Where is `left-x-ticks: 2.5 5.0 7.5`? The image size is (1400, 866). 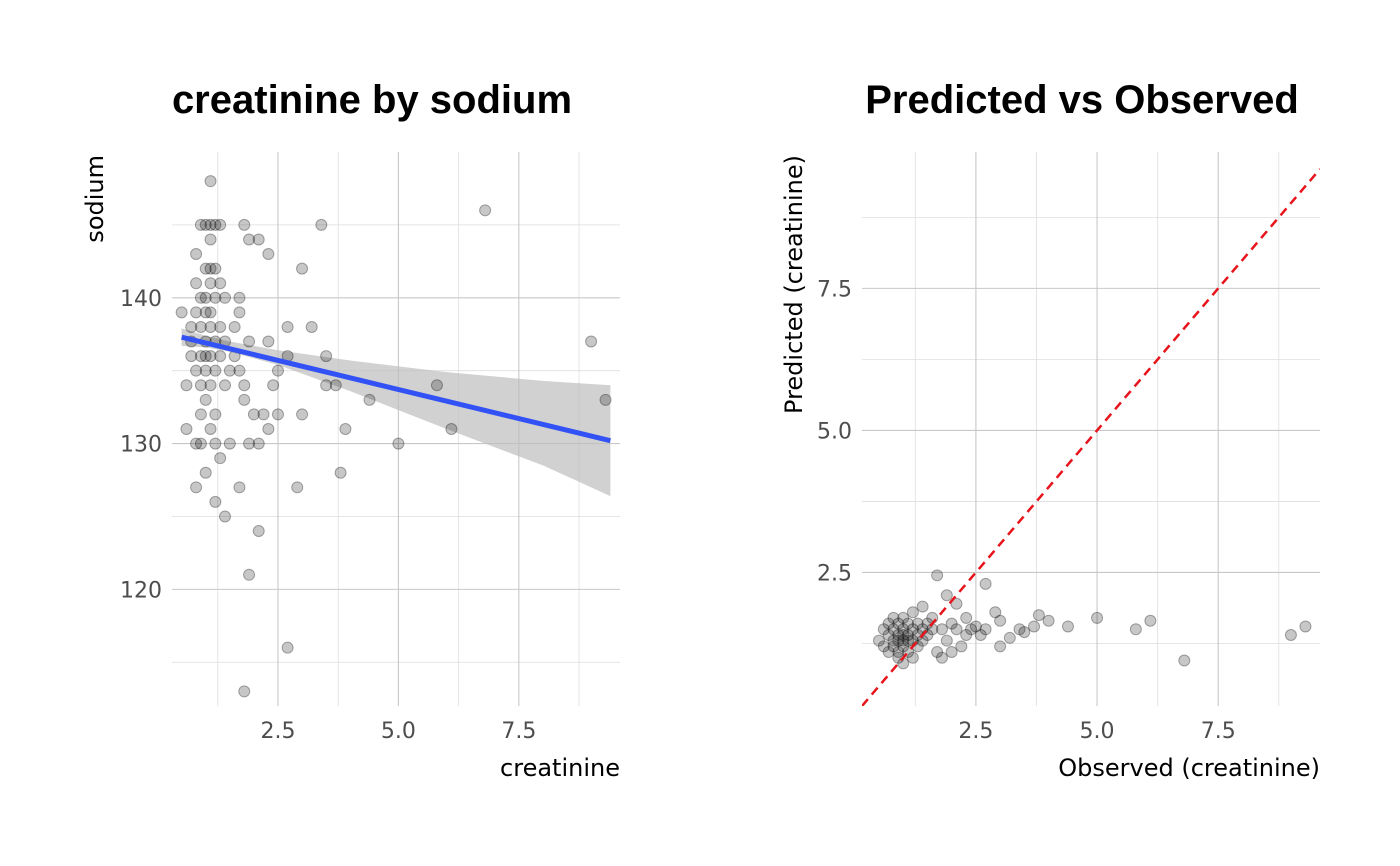 left-x-ticks: 2.5 5.0 7.5 is located at coordinates (398, 731).